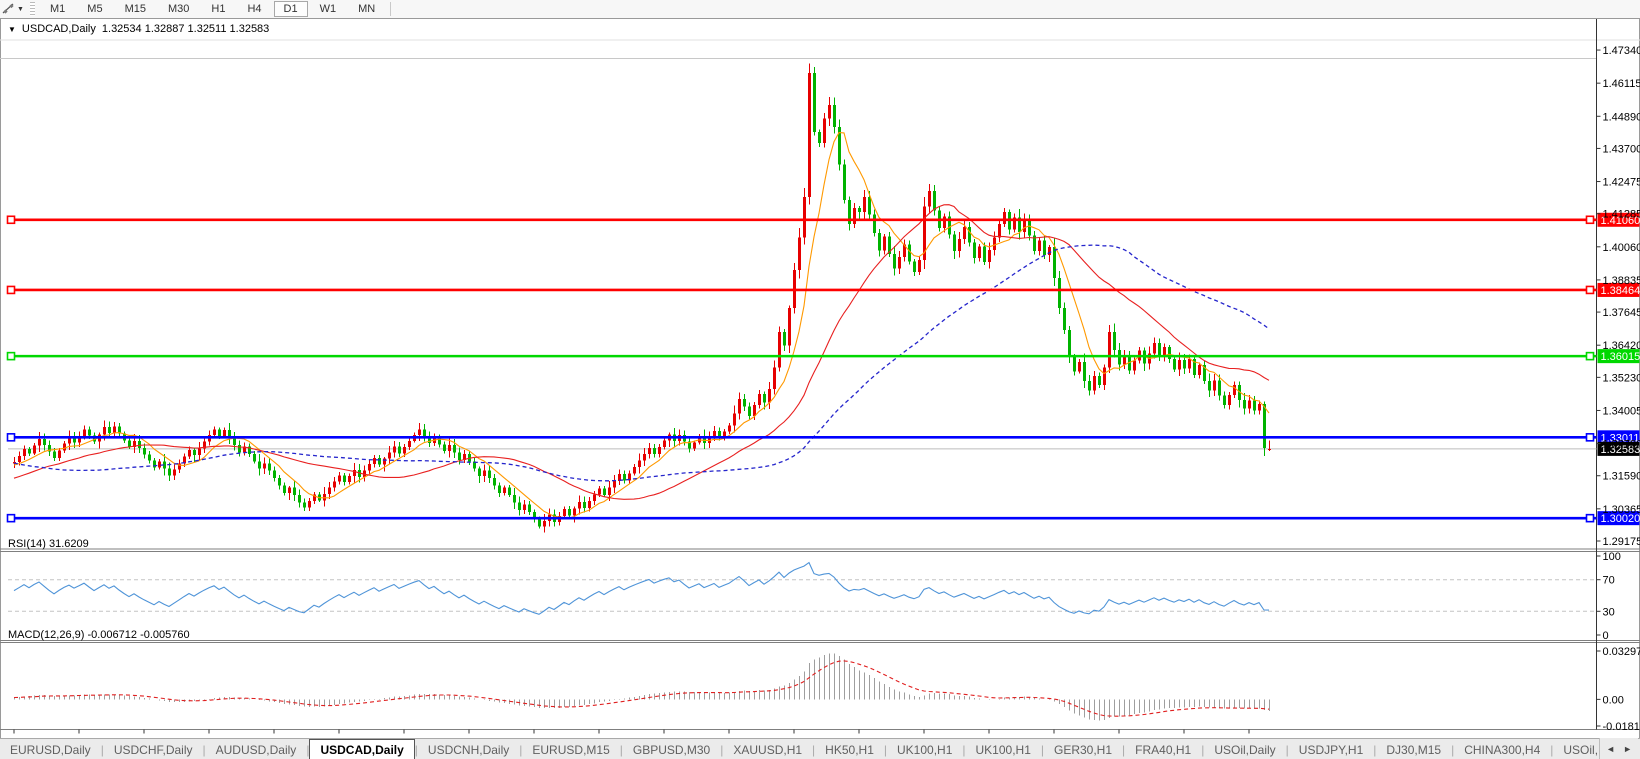 This screenshot has height=759, width=1640. I want to click on timeframe-button-d1: D1, so click(290, 9).